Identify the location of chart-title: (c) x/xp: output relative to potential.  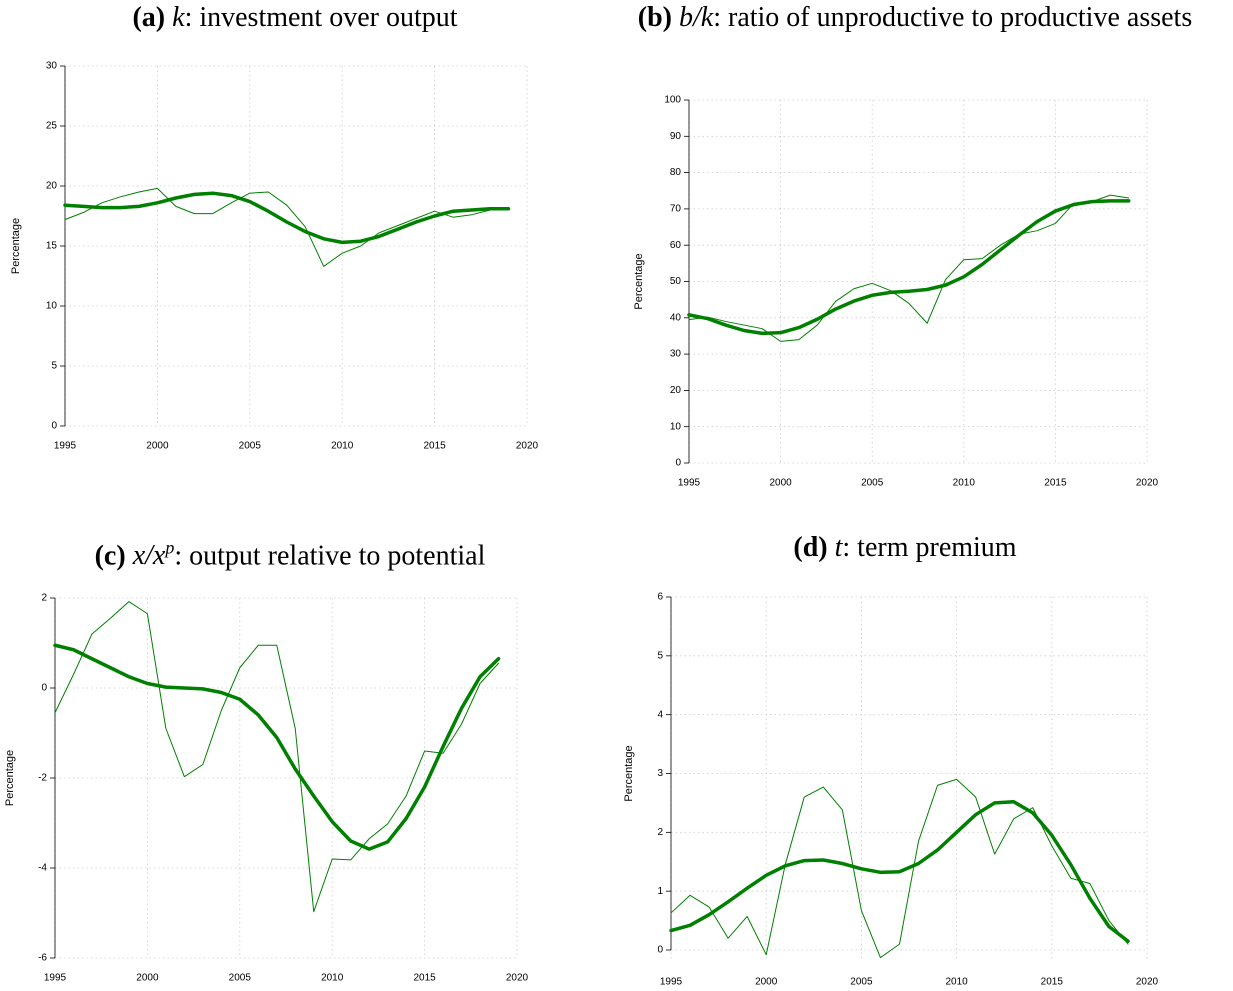
(290, 552).